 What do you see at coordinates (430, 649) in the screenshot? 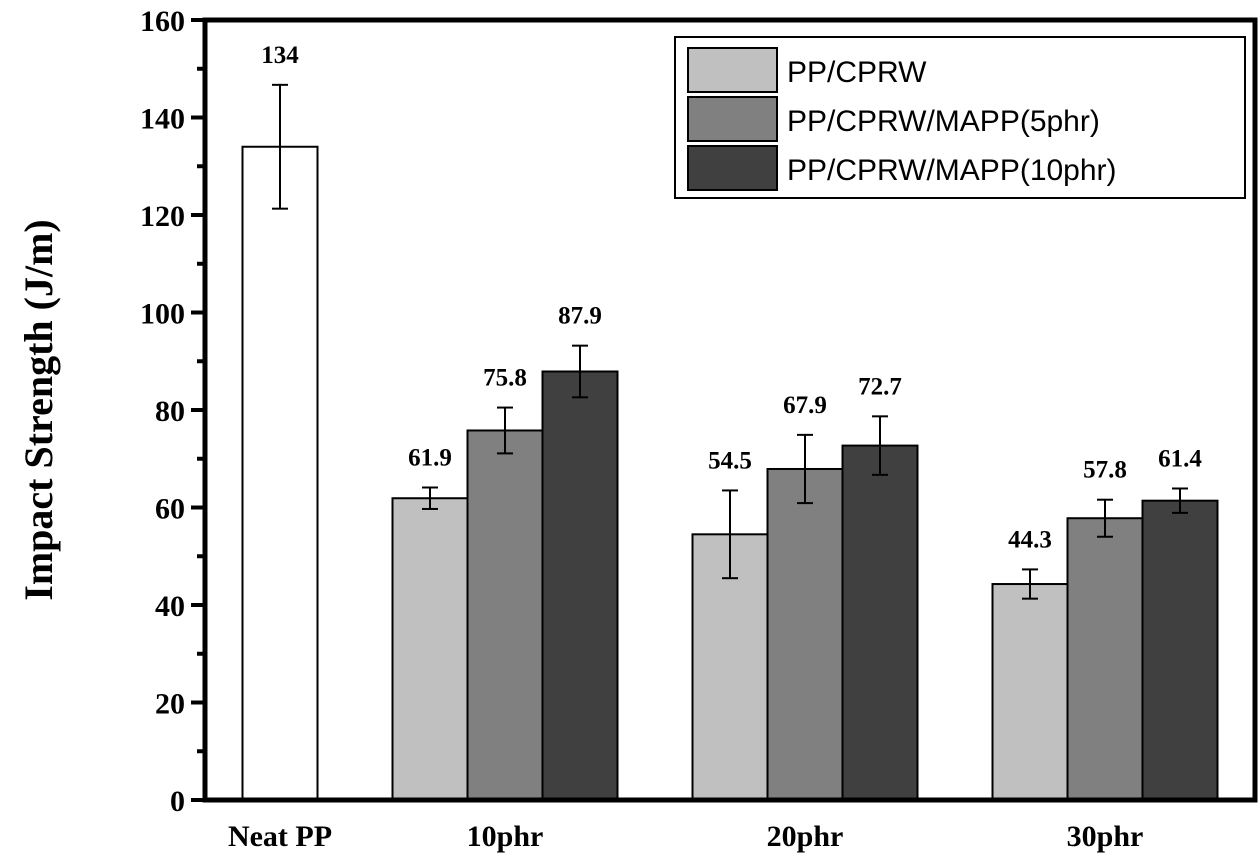
I see `pp-cprw-10phr-bar` at bounding box center [430, 649].